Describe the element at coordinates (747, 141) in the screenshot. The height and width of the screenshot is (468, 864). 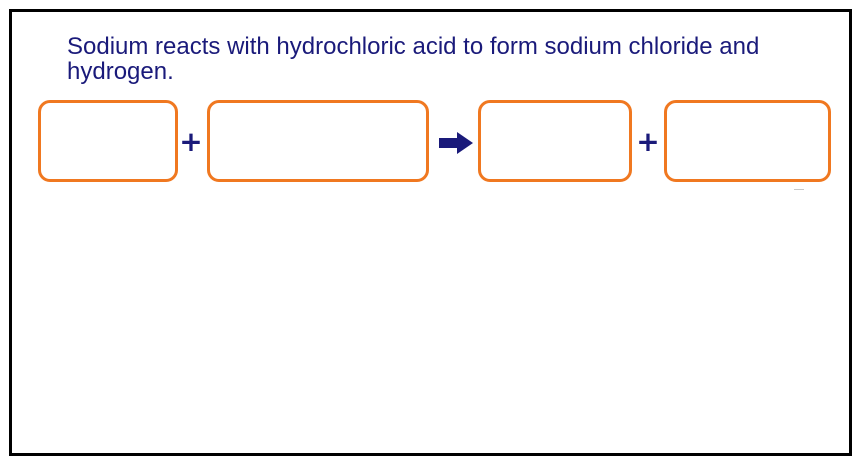
I see `product-2-answer-box` at that location.